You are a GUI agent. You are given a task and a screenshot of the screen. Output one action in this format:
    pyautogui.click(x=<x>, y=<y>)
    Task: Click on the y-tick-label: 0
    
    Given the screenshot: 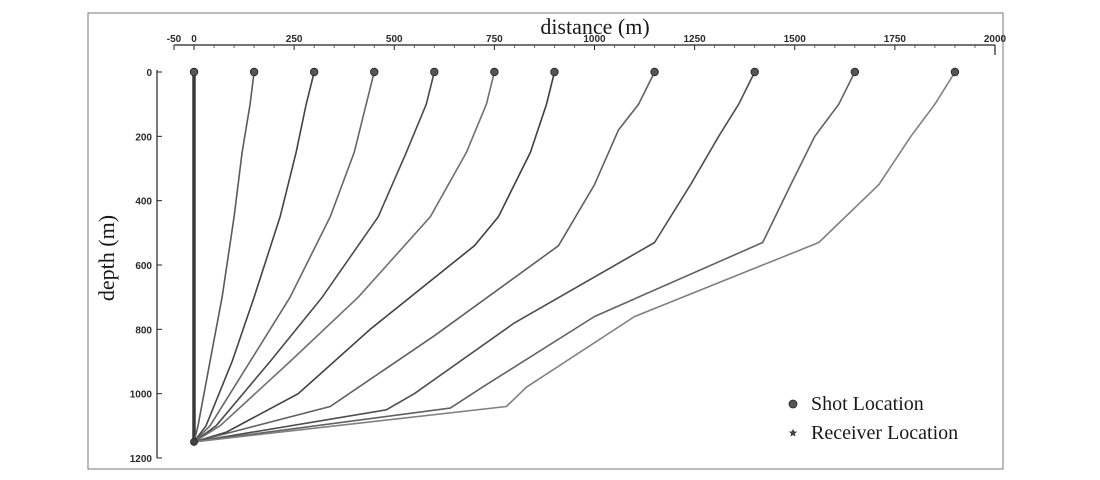 What is the action you would take?
    pyautogui.click(x=149, y=73)
    